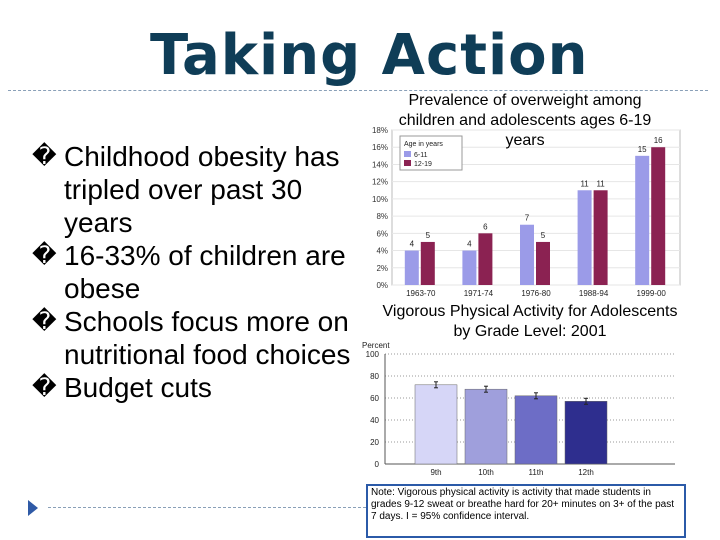 This screenshot has height=540, width=720. Describe the element at coordinates (423, 164) in the screenshot. I see `legend-label: 12-19` at that location.